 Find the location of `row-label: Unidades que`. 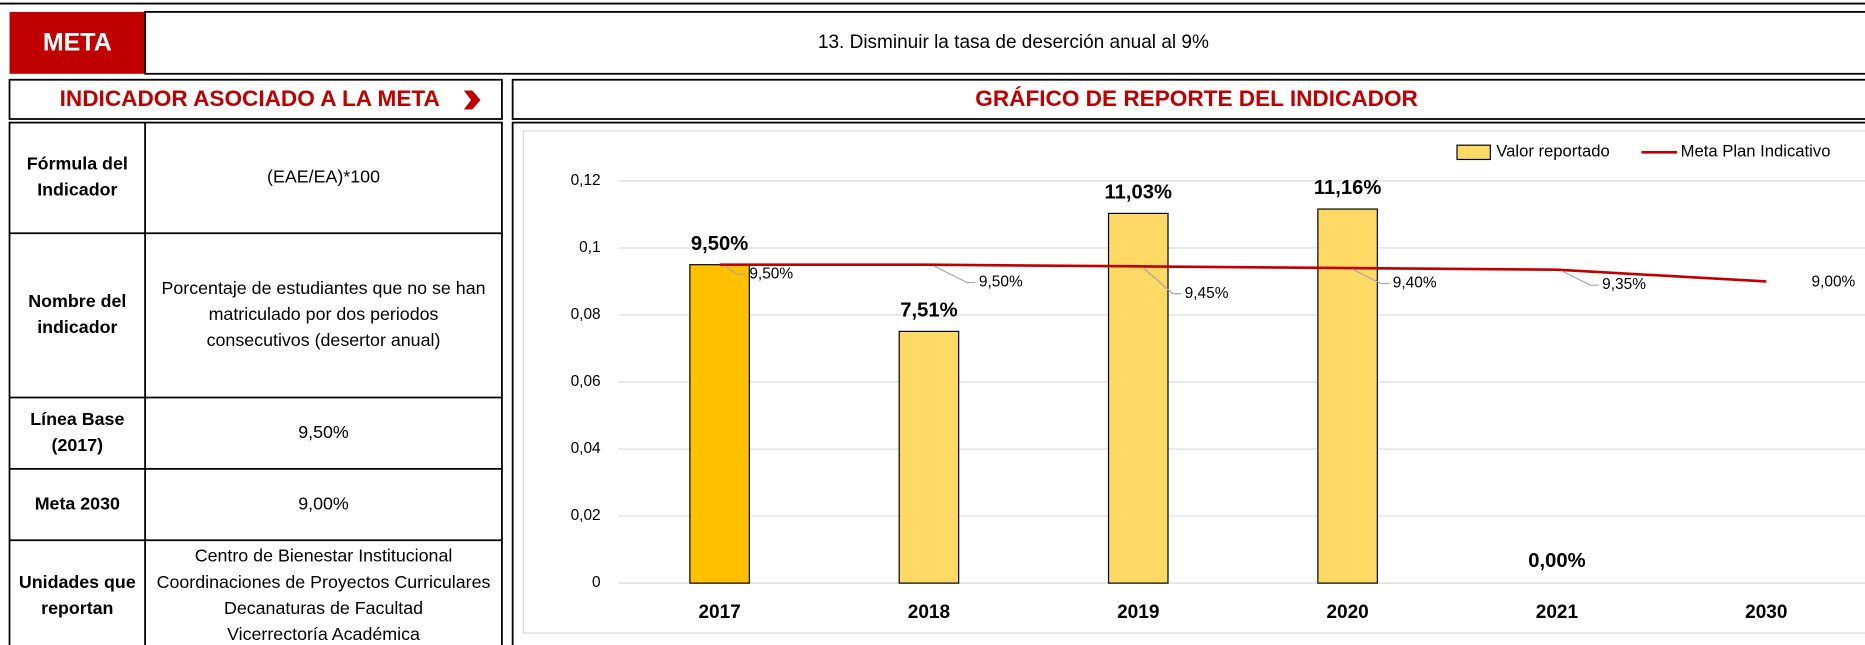

row-label: Unidades que is located at coordinates (77, 582).